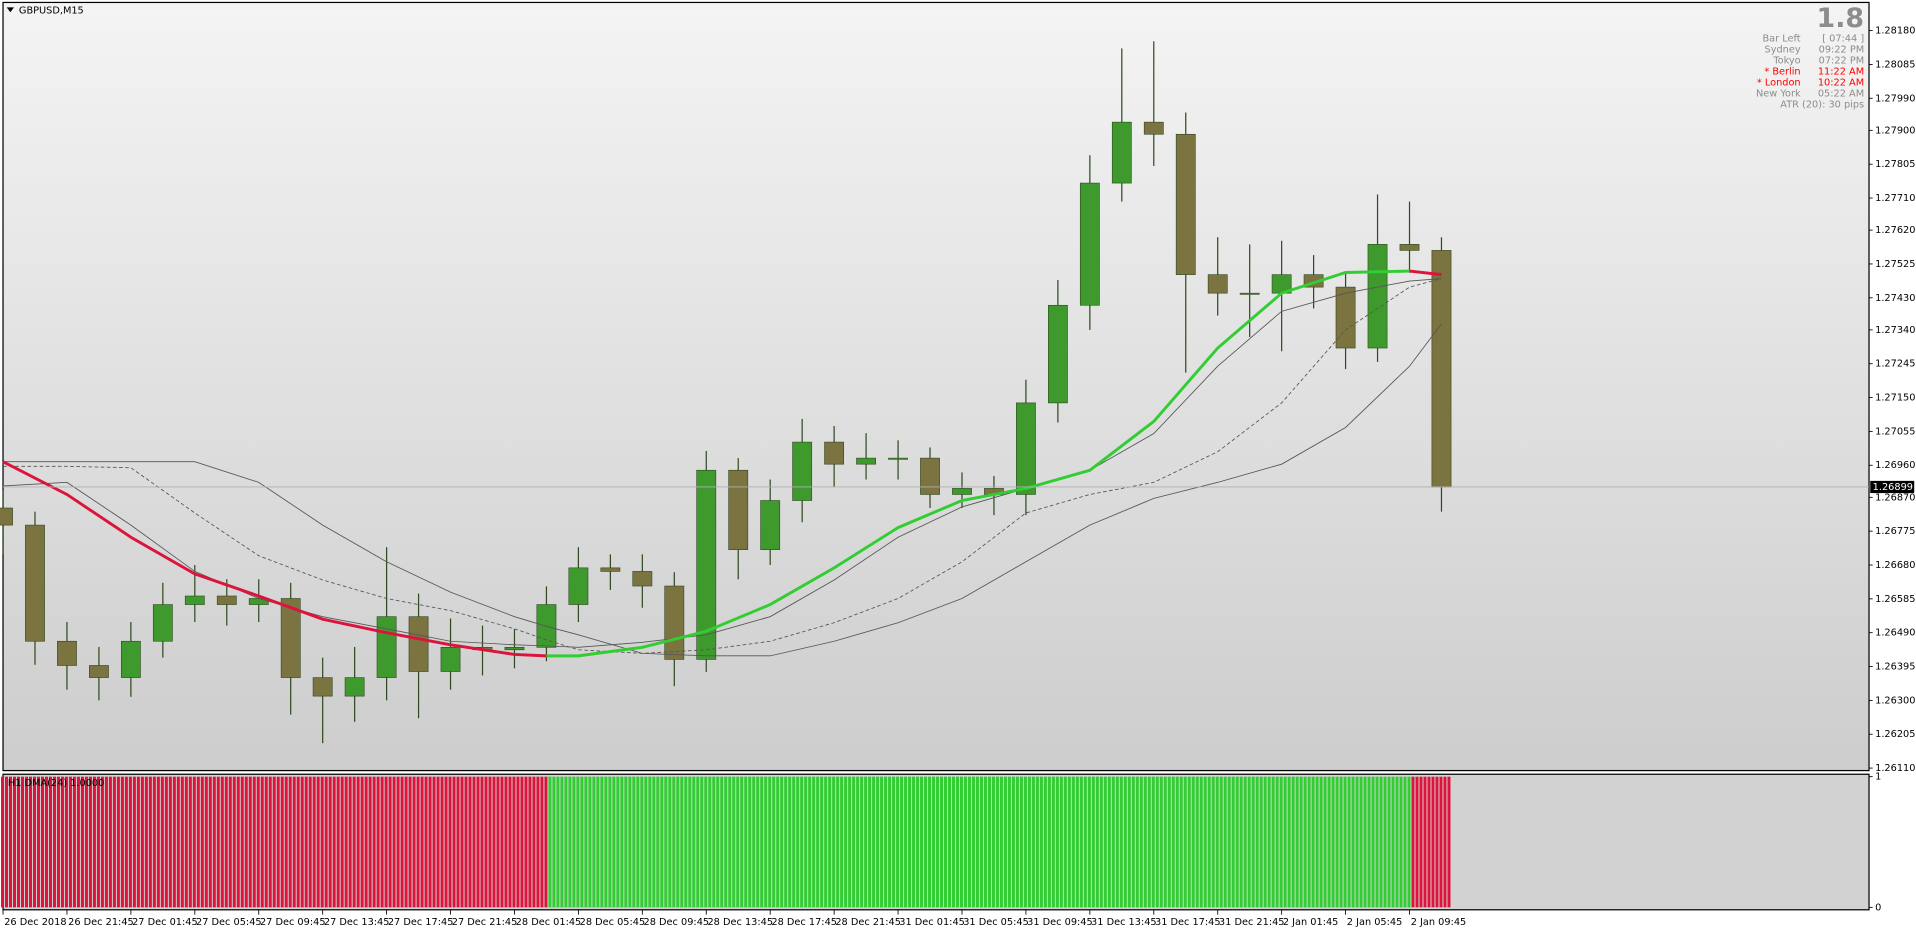 Image resolution: width=1916 pixels, height=933 pixels. Describe the element at coordinates (1375, 922) in the screenshot. I see `x-tick-label: 2 Jan 05:45` at that location.